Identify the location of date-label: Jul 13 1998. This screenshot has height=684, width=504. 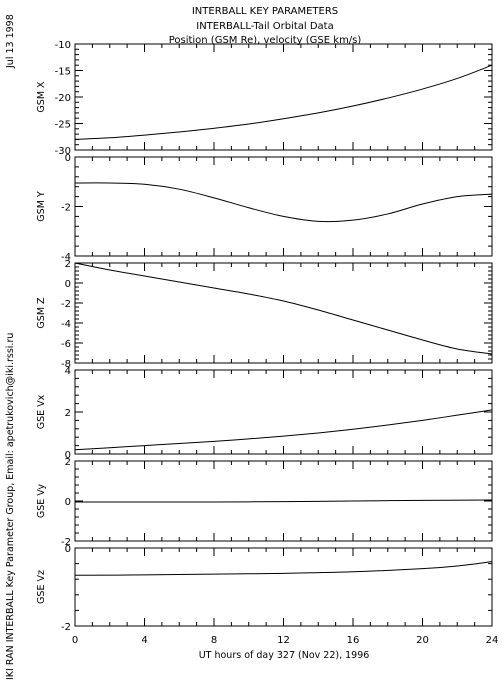
(10, 41).